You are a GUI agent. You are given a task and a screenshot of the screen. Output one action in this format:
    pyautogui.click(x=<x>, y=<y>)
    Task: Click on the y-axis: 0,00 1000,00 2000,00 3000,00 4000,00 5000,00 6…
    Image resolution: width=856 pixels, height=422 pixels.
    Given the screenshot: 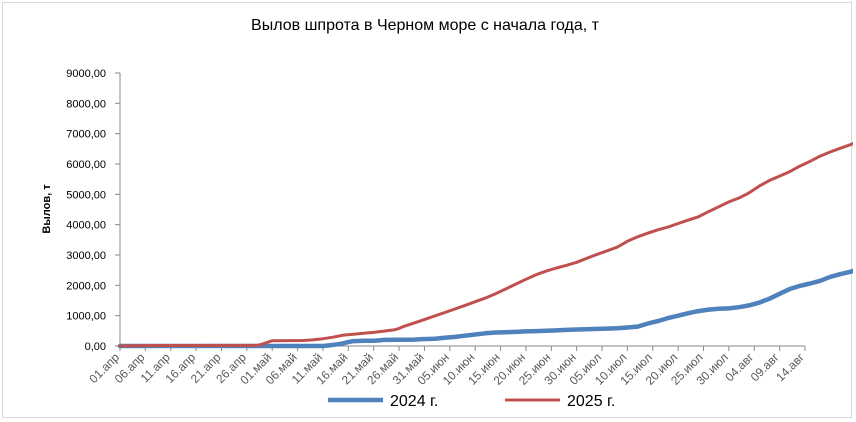 What is the action you would take?
    pyautogui.click(x=93, y=210)
    